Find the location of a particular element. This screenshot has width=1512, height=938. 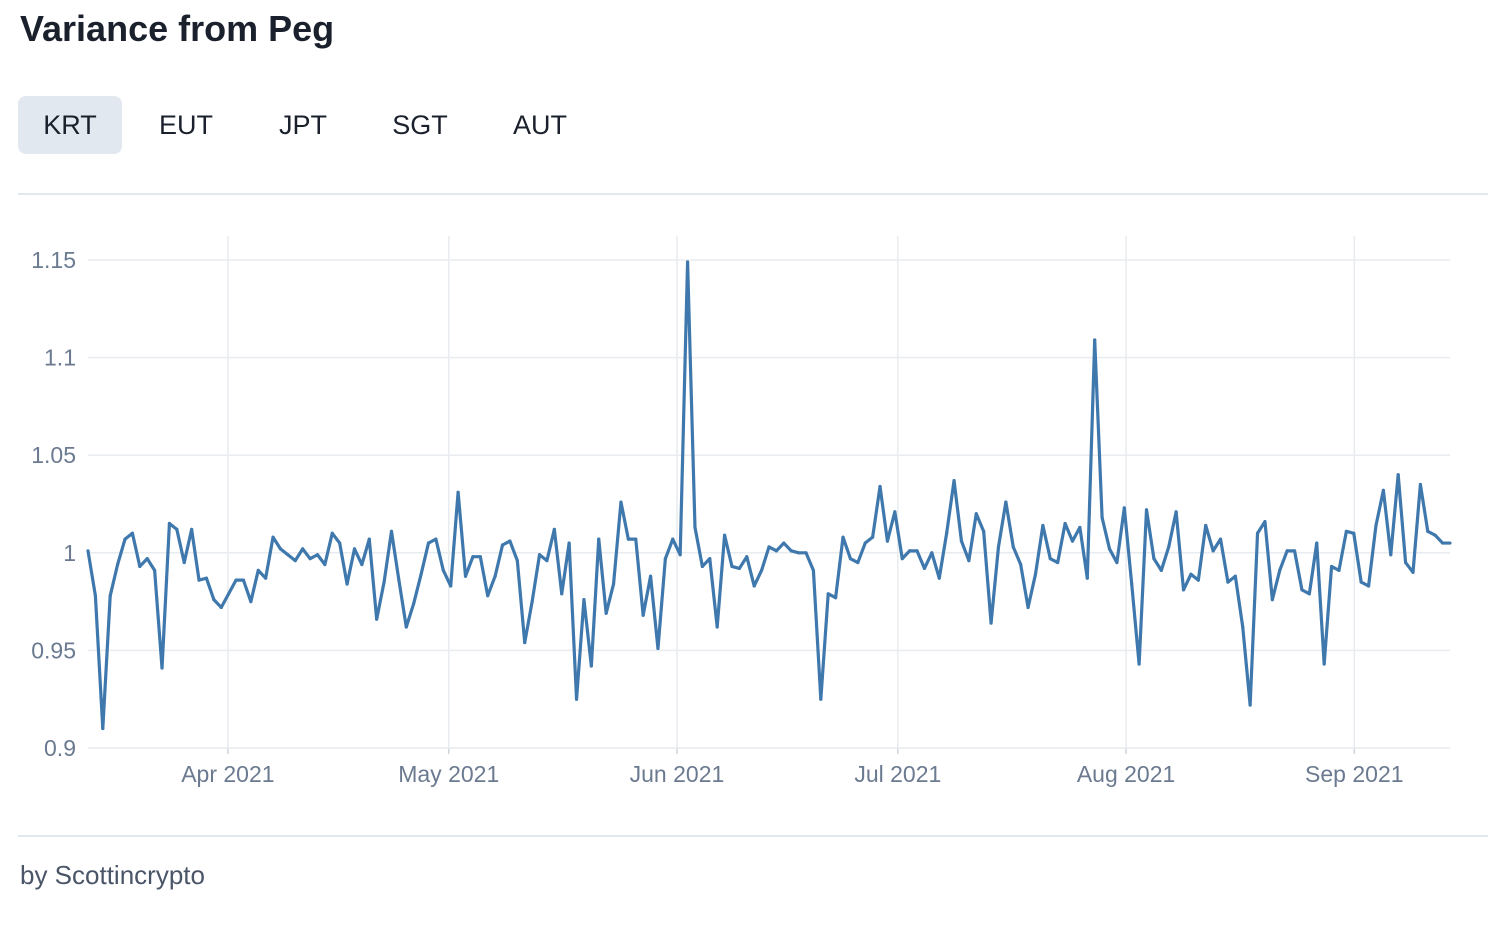

y-tick-label: 0.9 is located at coordinates (60, 748).